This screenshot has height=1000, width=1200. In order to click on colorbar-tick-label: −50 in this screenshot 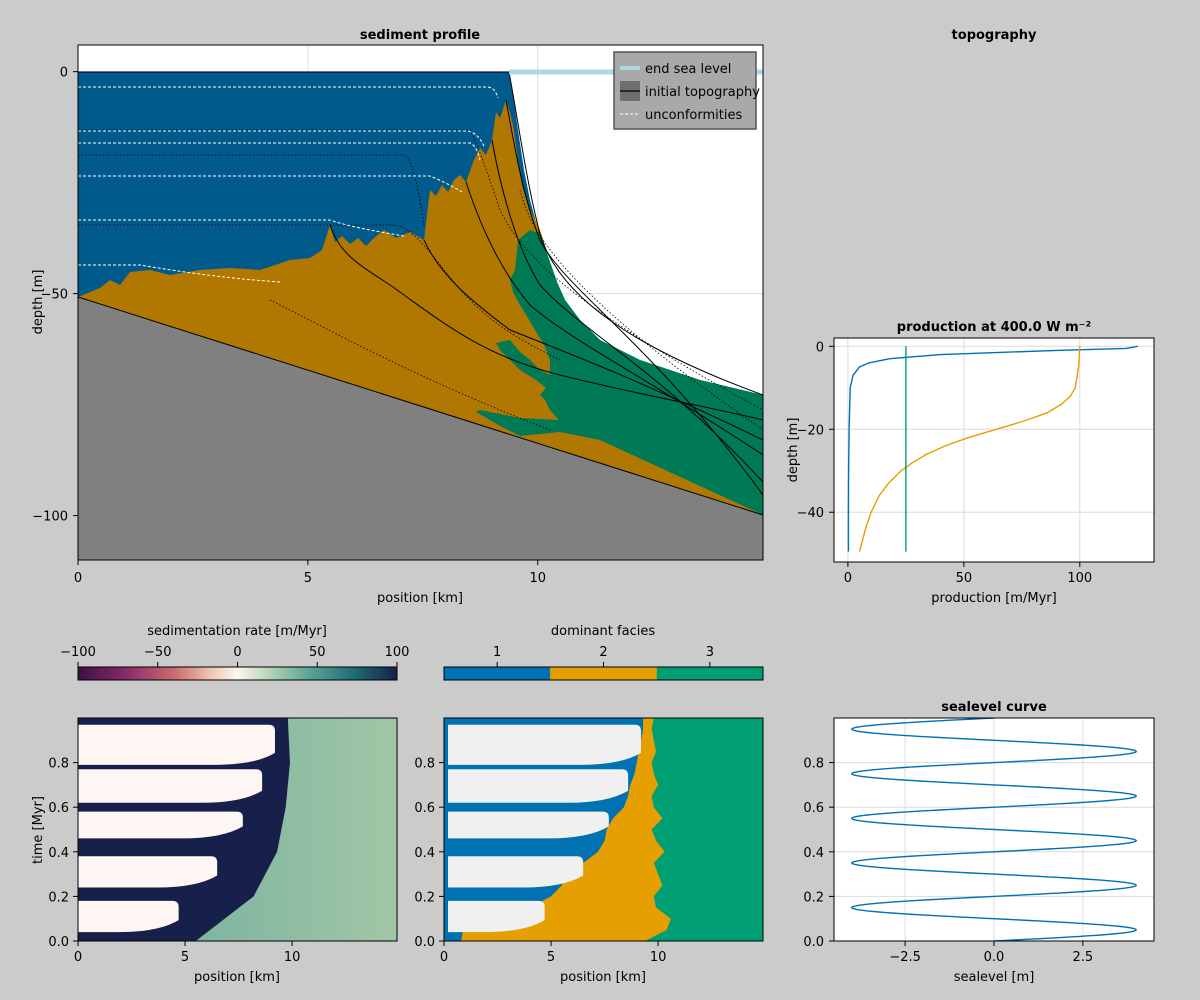, I will do `click(157, 652)`.